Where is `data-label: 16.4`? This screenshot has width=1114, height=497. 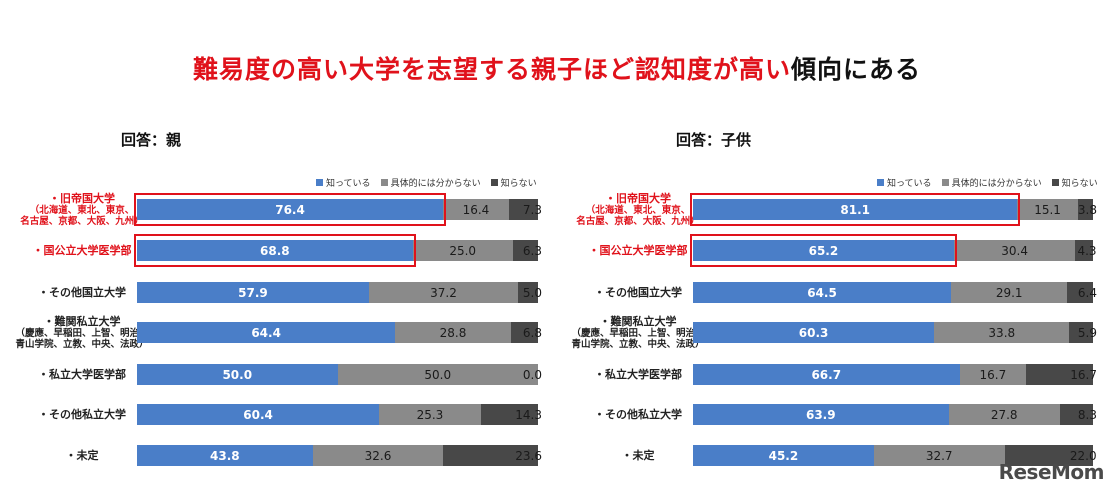
data-label: 16.4 is located at coordinates (476, 209).